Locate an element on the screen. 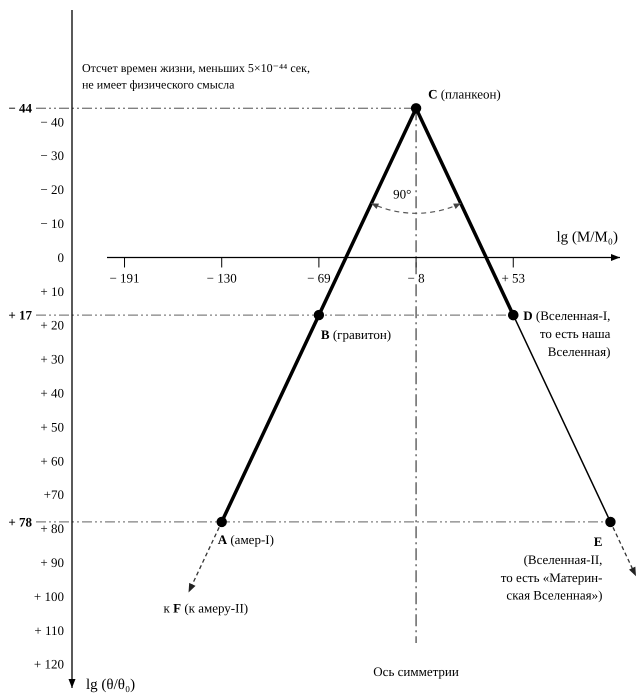 The width and height of the screenshot is (639, 697). y-tick-label: + 80 is located at coordinates (52, 528).